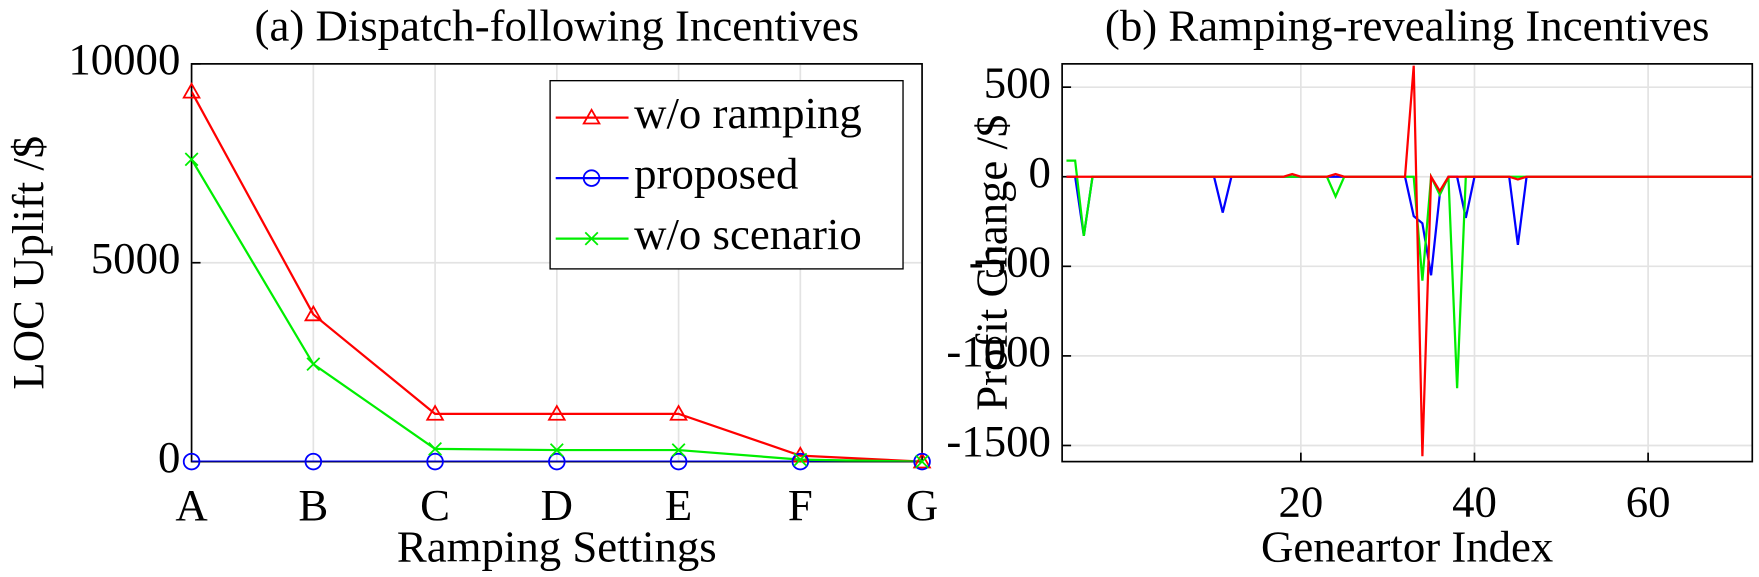 The width and height of the screenshot is (1759, 577). Describe the element at coordinates (998, 351) in the screenshot. I see `y-tick-label: -1000` at that location.